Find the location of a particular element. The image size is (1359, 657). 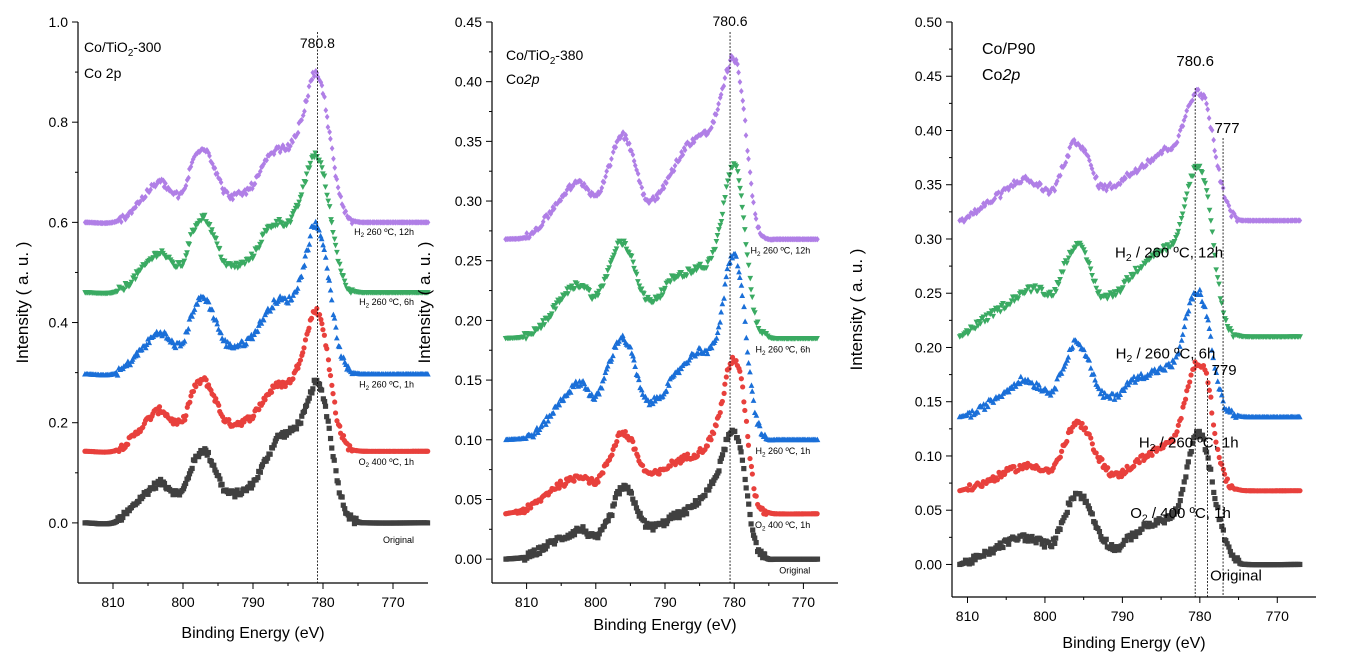

panel-subtitle: Co 2p is located at coordinates (103, 73).